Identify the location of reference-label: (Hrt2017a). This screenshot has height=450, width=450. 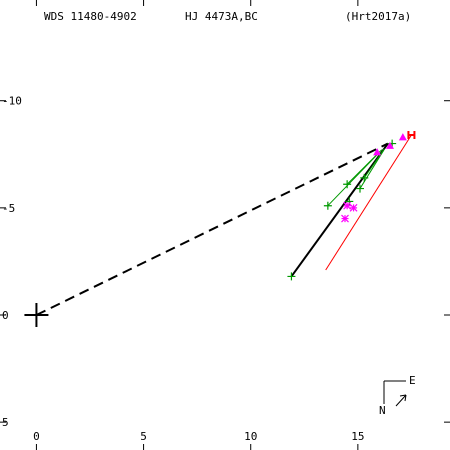
(378, 16).